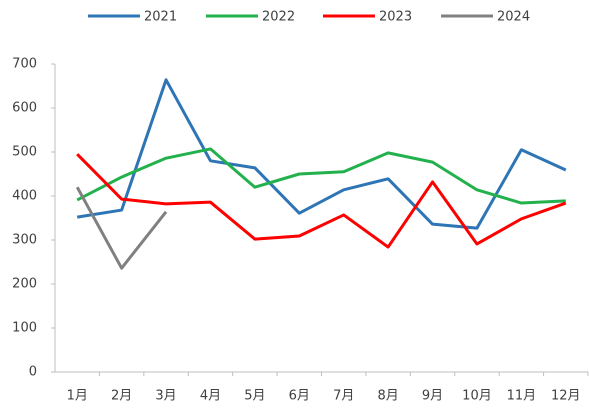 This screenshot has height=411, width=589. What do you see at coordinates (24, 108) in the screenshot?
I see `y-tick-label: 600` at bounding box center [24, 108].